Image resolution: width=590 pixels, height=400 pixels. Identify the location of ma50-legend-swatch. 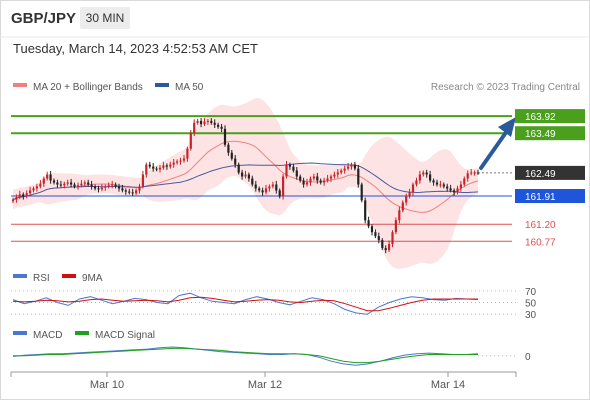
(162, 85).